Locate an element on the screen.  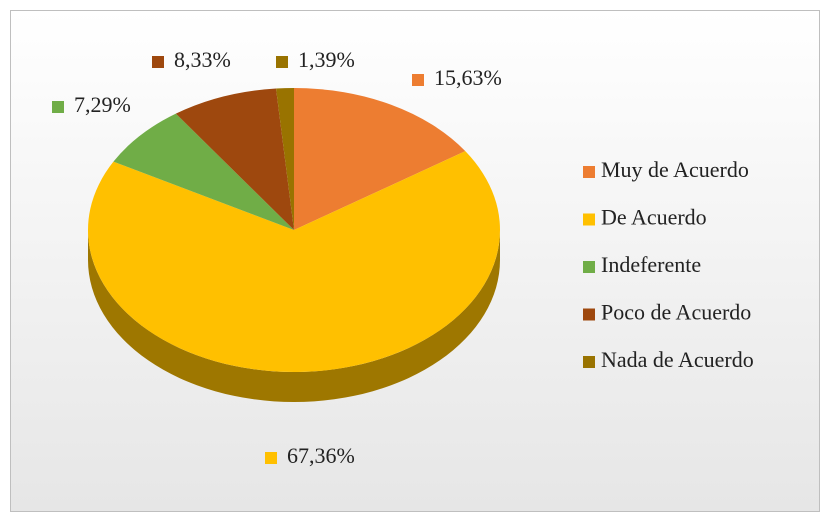
data-label: 67,36% is located at coordinates (321, 455).